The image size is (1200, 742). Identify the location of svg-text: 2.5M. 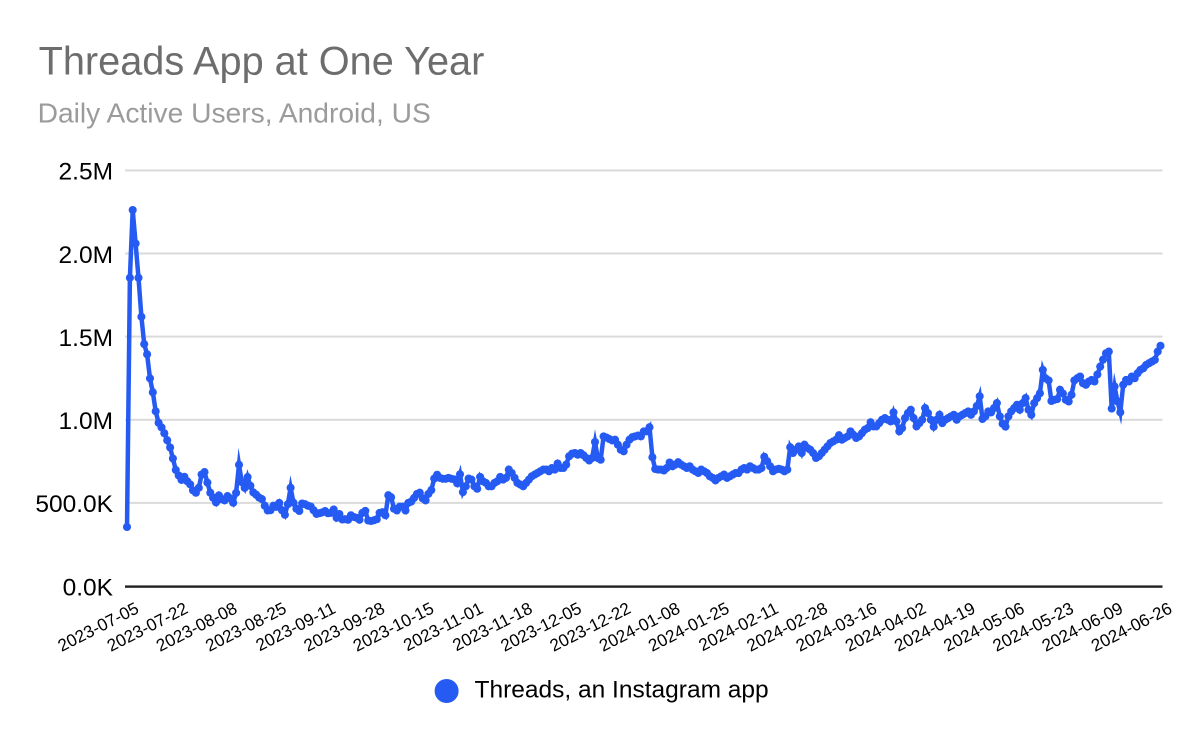
(86, 172).